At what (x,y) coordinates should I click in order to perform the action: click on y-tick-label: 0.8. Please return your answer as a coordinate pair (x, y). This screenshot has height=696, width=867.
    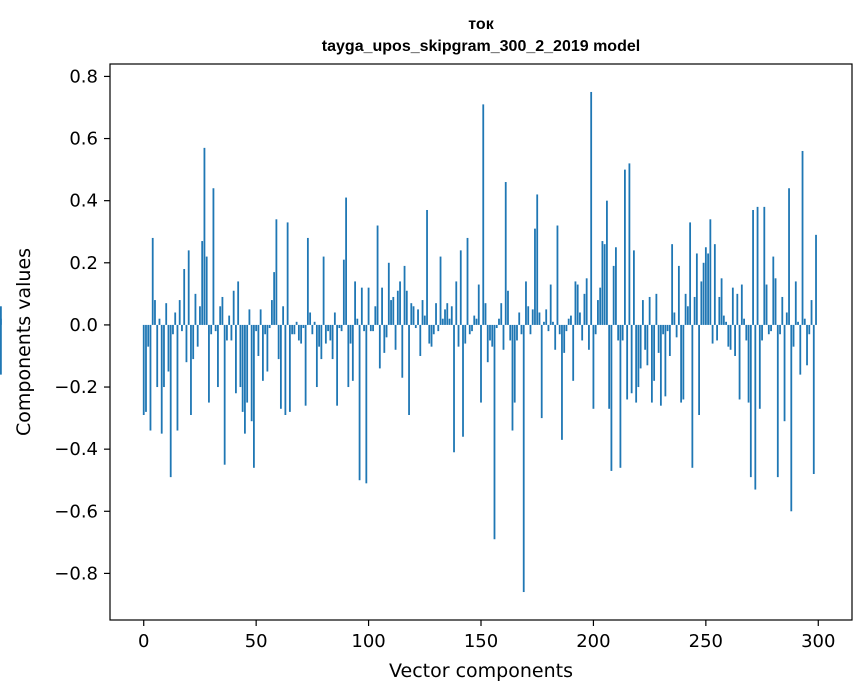
    Looking at the image, I should click on (83, 76).